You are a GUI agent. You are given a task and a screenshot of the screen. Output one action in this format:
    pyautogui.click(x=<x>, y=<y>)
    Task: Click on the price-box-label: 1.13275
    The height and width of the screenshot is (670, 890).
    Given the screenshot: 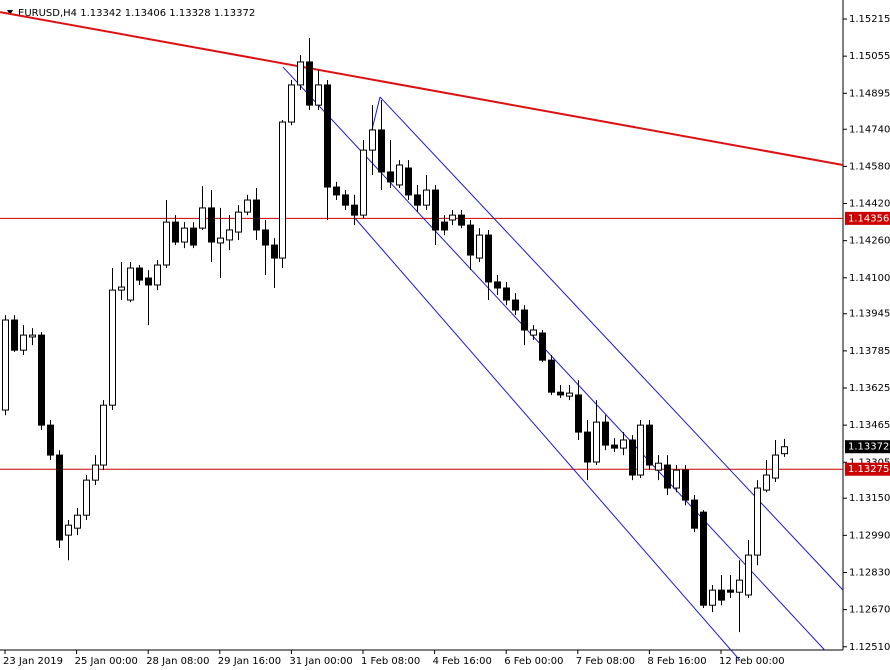 What is the action you would take?
    pyautogui.click(x=868, y=469)
    